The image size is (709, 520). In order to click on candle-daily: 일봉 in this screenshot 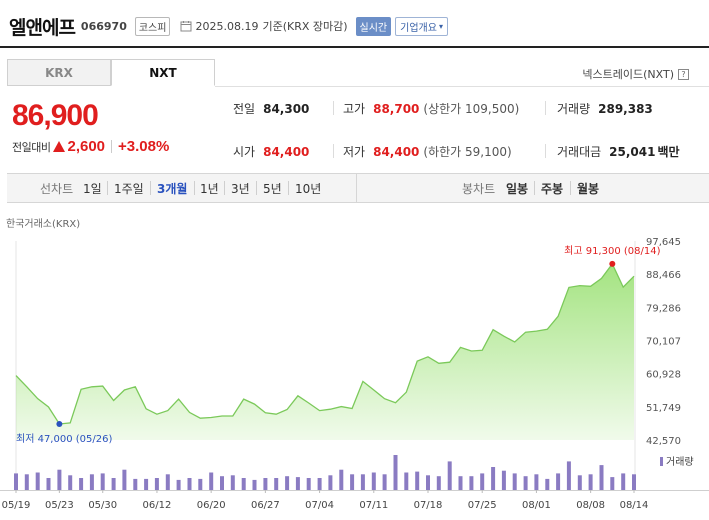, I will do `click(517, 188)`.